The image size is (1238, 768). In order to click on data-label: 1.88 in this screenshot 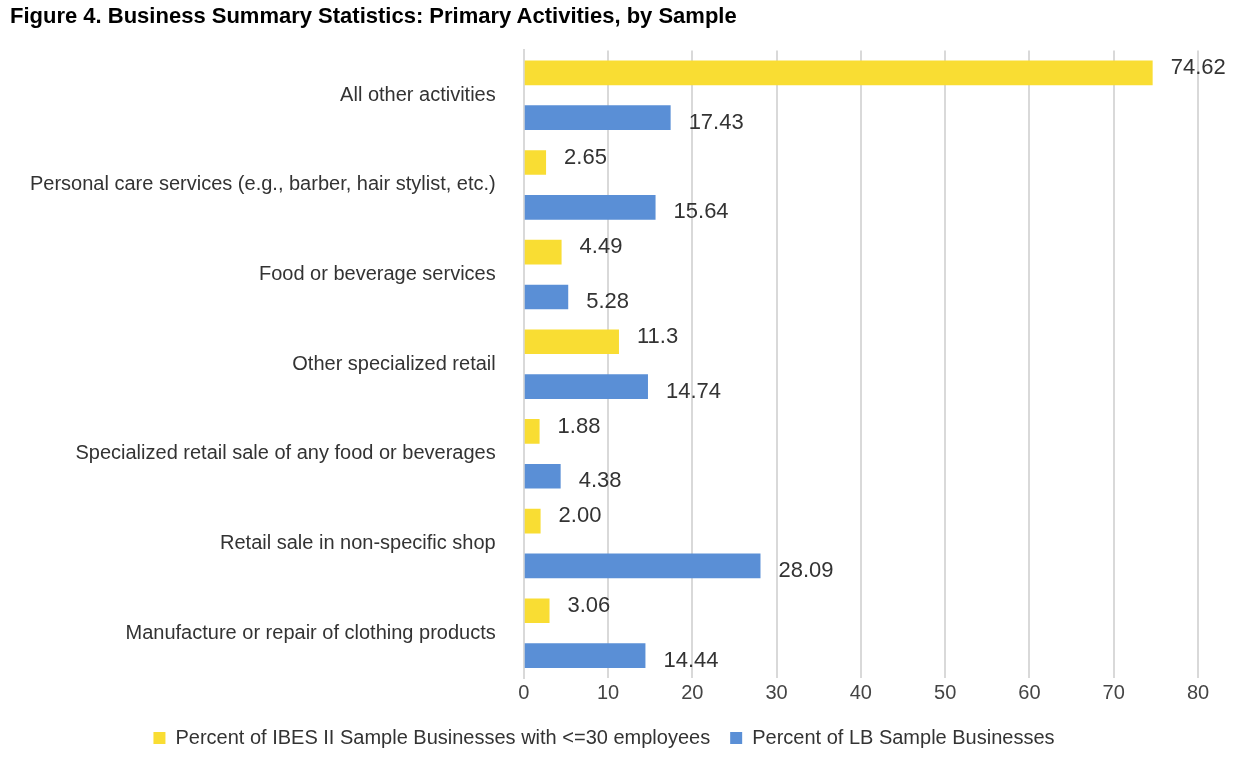, I will do `click(579, 425)`.